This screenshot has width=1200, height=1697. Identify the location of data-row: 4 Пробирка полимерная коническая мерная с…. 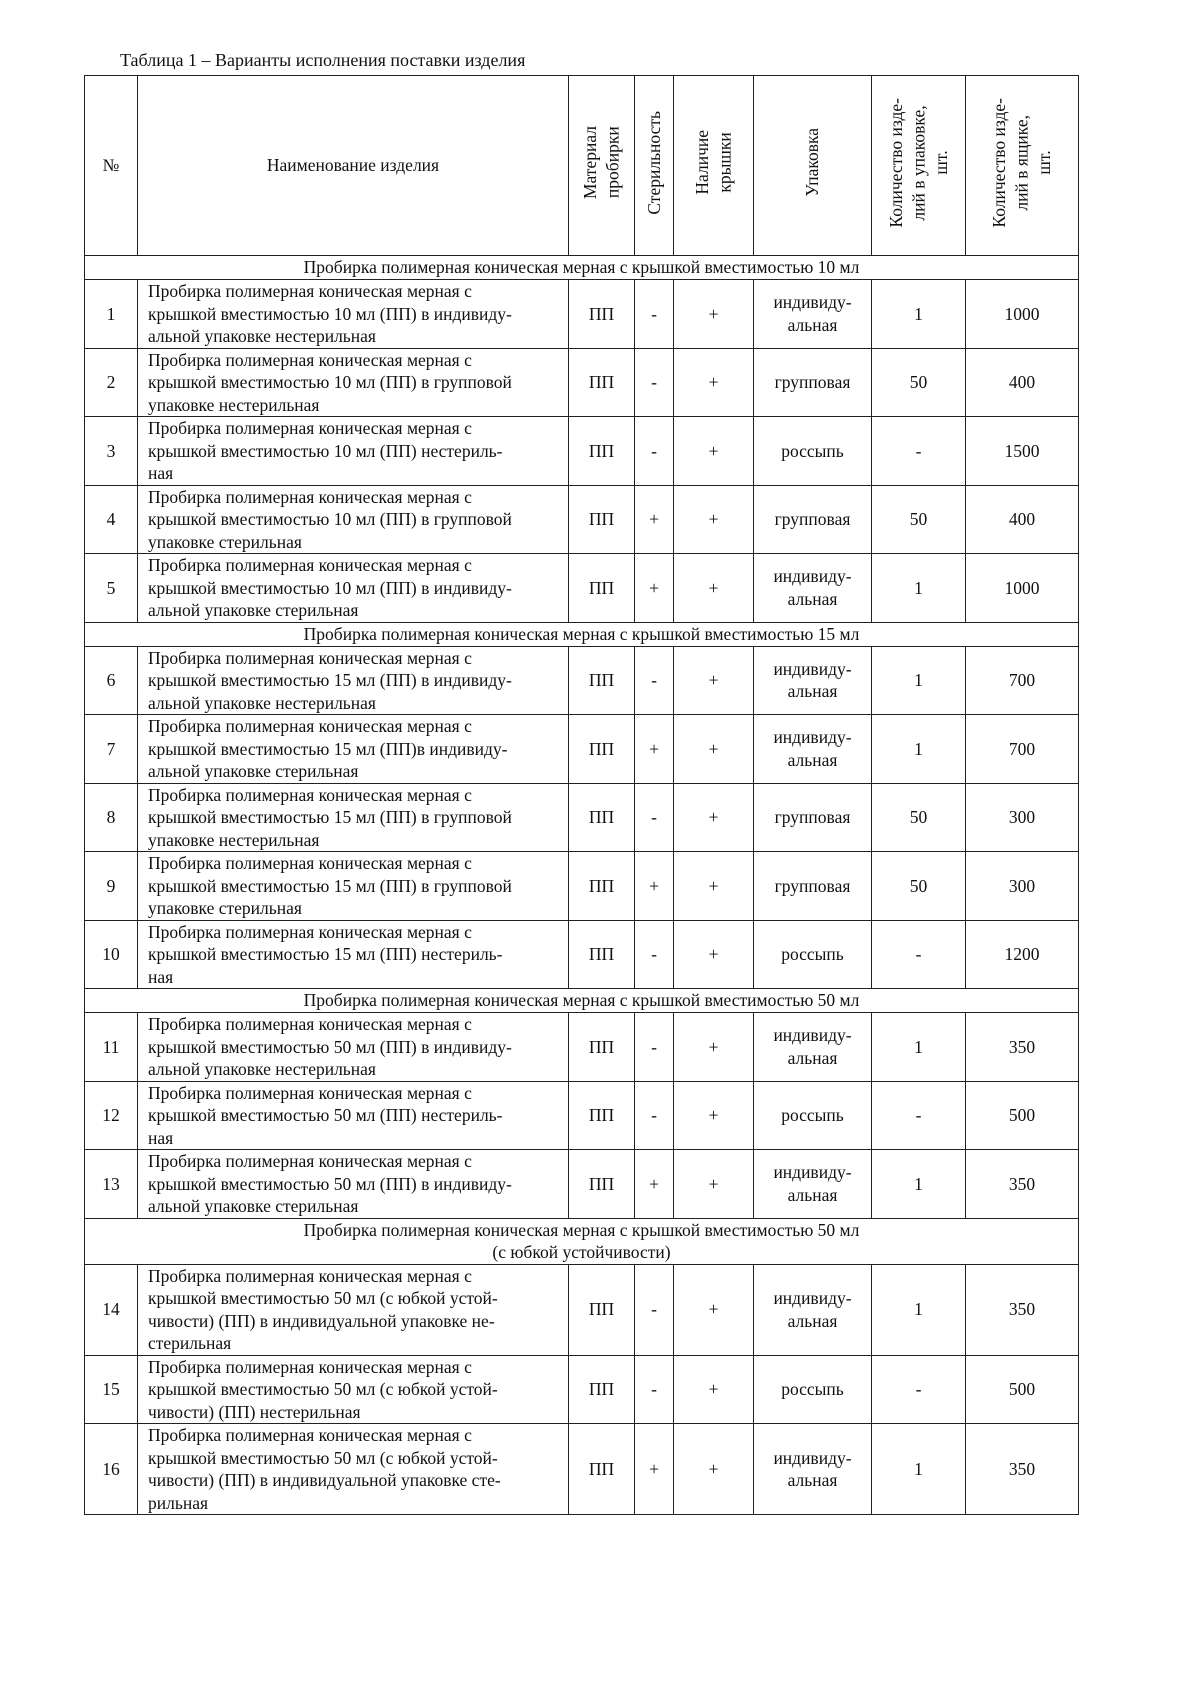
(581, 519).